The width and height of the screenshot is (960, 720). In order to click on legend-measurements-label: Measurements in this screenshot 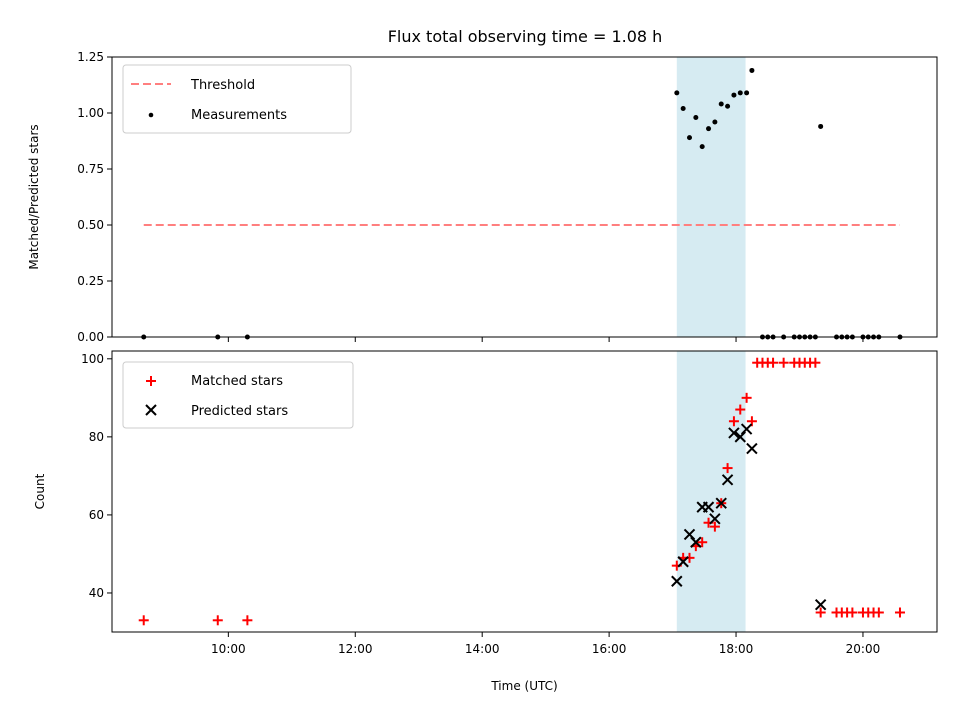, I will do `click(239, 115)`.